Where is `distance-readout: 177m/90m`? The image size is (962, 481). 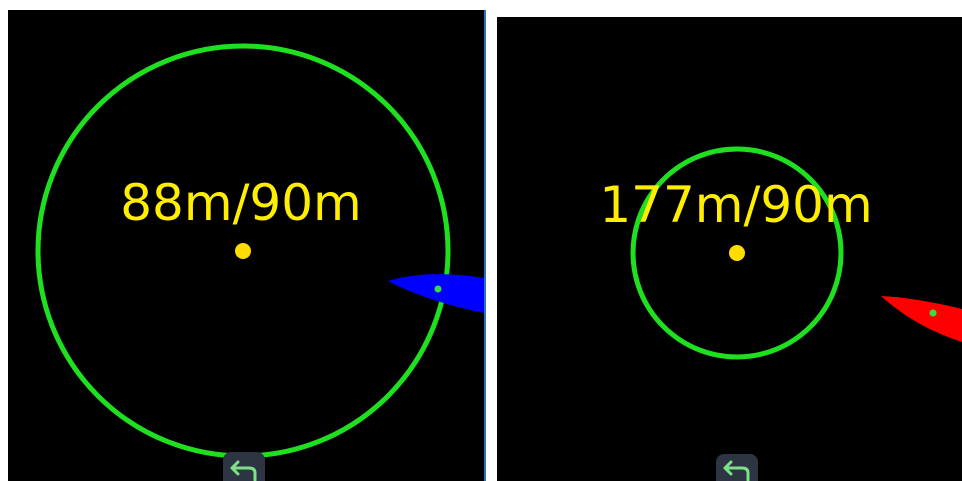 distance-readout: 177m/90m is located at coordinates (735, 205).